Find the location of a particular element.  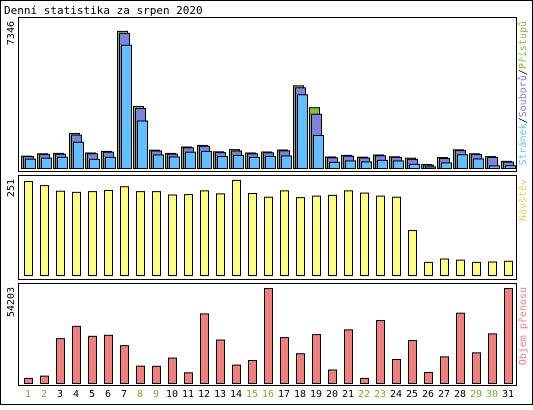

bar-hits-Stránek-6 is located at coordinates (110, 162).